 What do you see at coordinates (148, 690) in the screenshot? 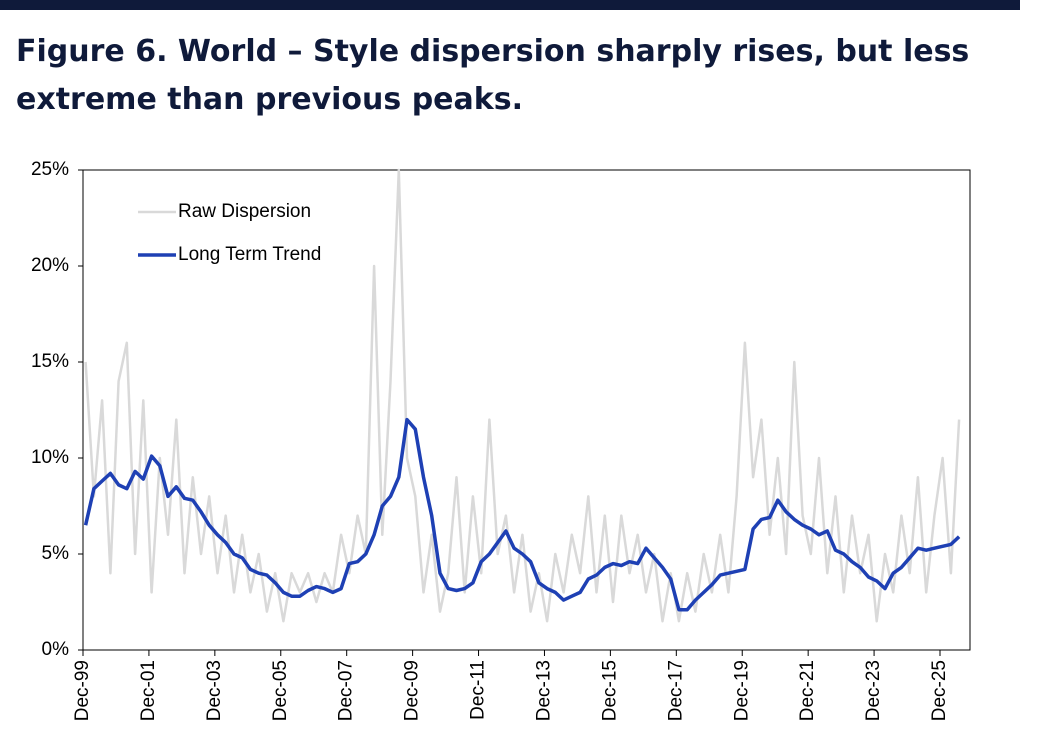
I see `x-tick-label: Dec-01` at bounding box center [148, 690].